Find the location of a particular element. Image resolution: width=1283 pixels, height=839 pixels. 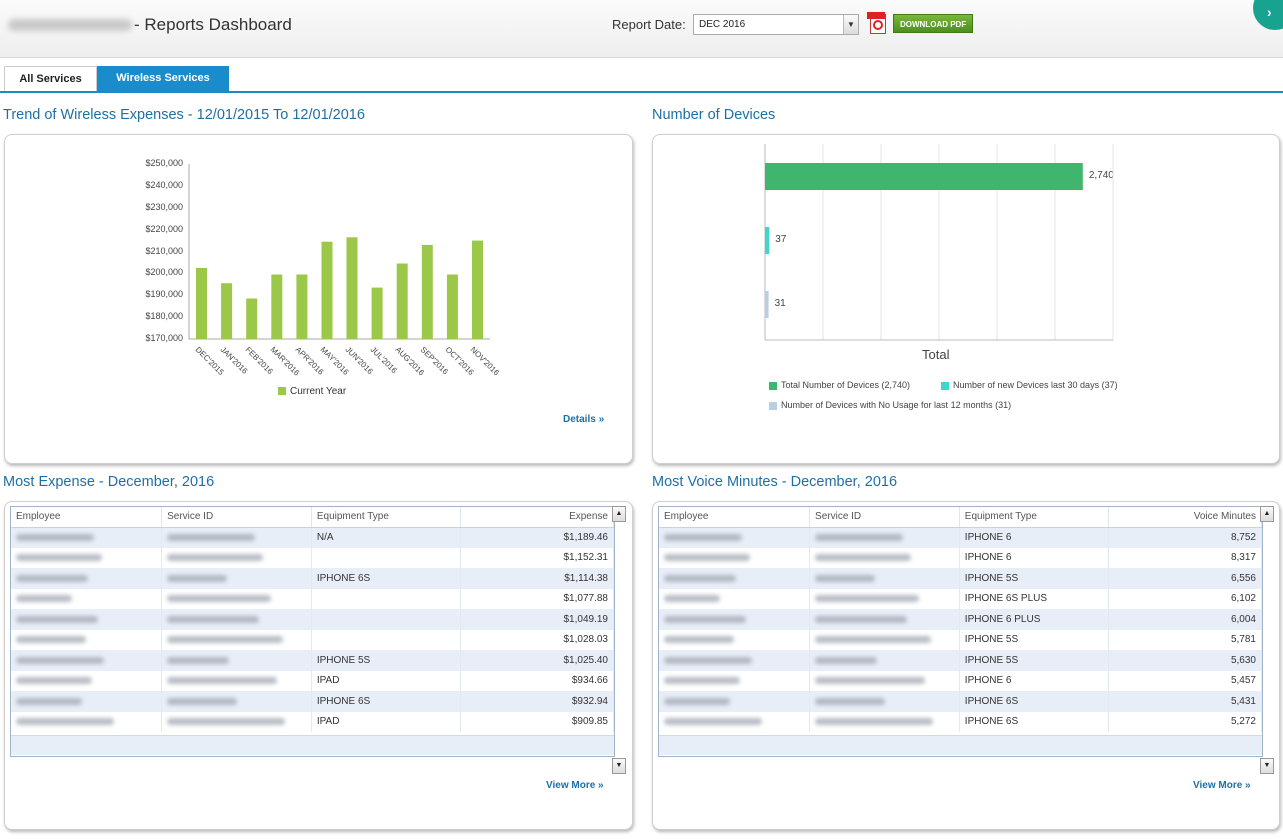

report-date-select: DEC 2016 ▼ is located at coordinates (776, 24).